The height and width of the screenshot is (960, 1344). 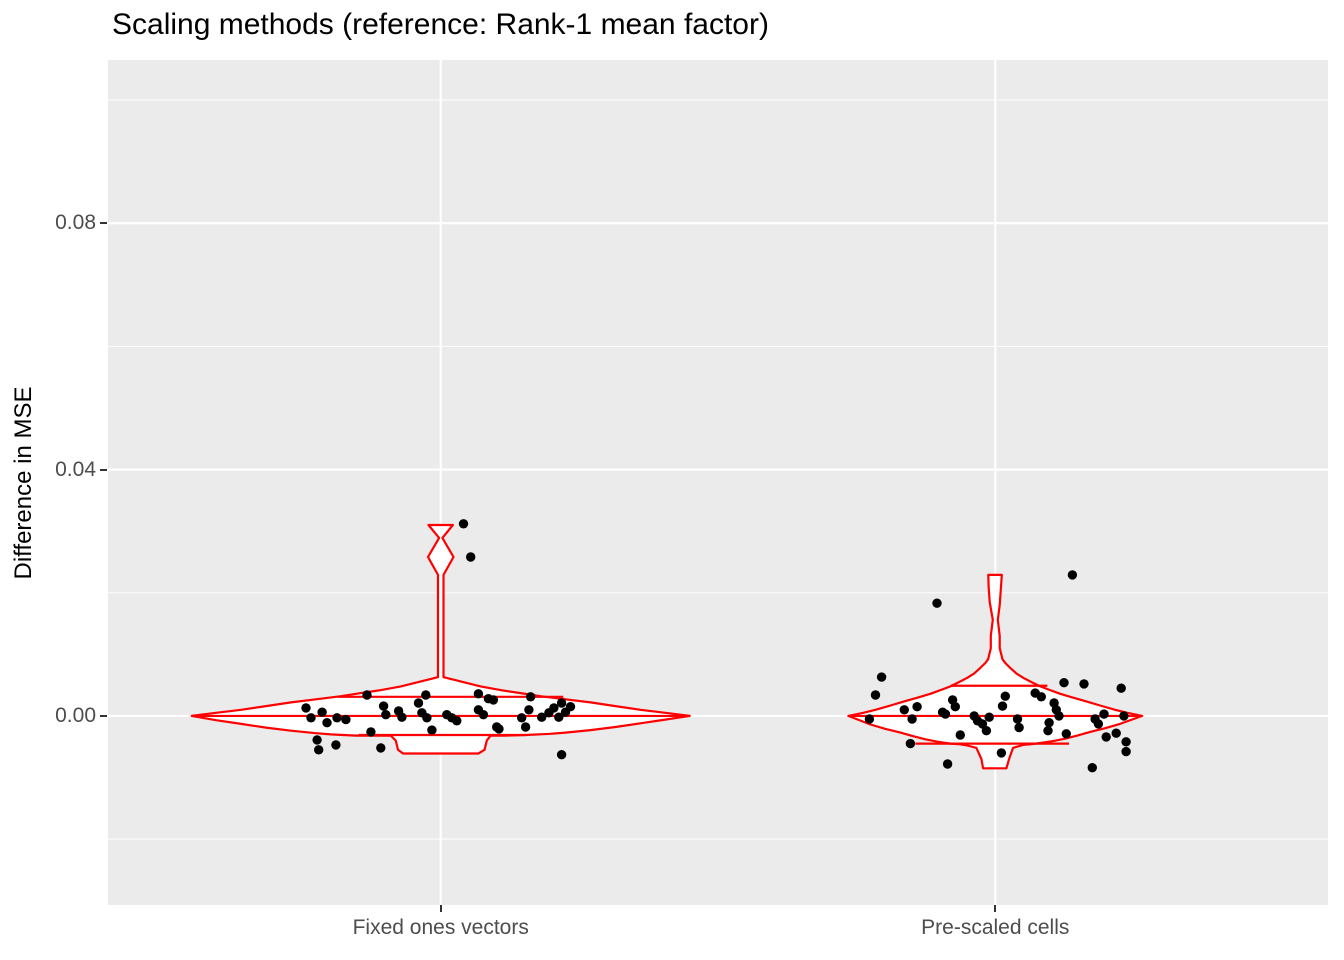 I want to click on y-axis-title: Difference in MSE, so click(x=23, y=483).